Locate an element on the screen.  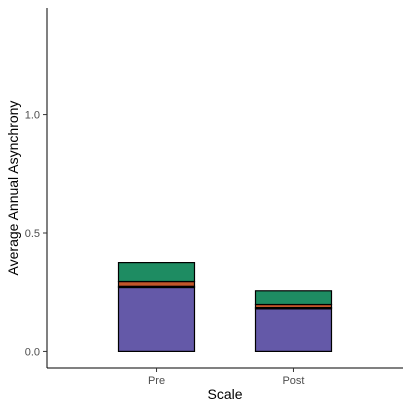
y-ticks: 0.0 0.5 1.0 is located at coordinates (36, 234).